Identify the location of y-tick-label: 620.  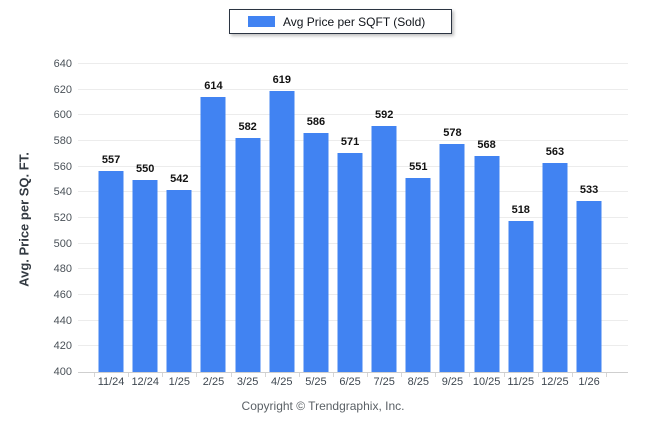
(62, 89).